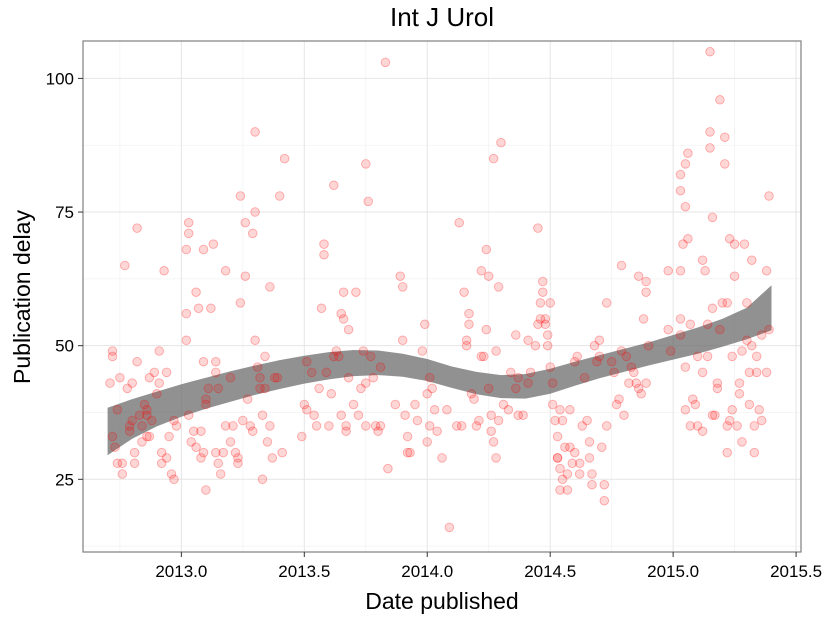 The width and height of the screenshot is (825, 618). Describe the element at coordinates (488, 566) in the screenshot. I see `x-axis-ticks: 2013.0 2013.5 2014.0 2014.5 2015.0 2015.5` at that location.